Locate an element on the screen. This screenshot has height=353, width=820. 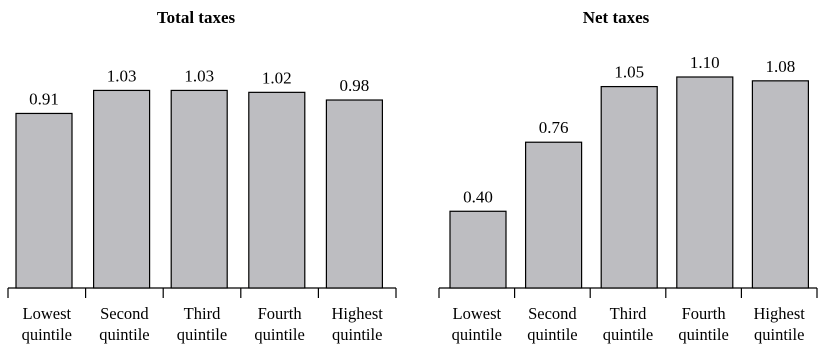
total-taxes-category-label-3-line-1: Third is located at coordinates (202, 313).